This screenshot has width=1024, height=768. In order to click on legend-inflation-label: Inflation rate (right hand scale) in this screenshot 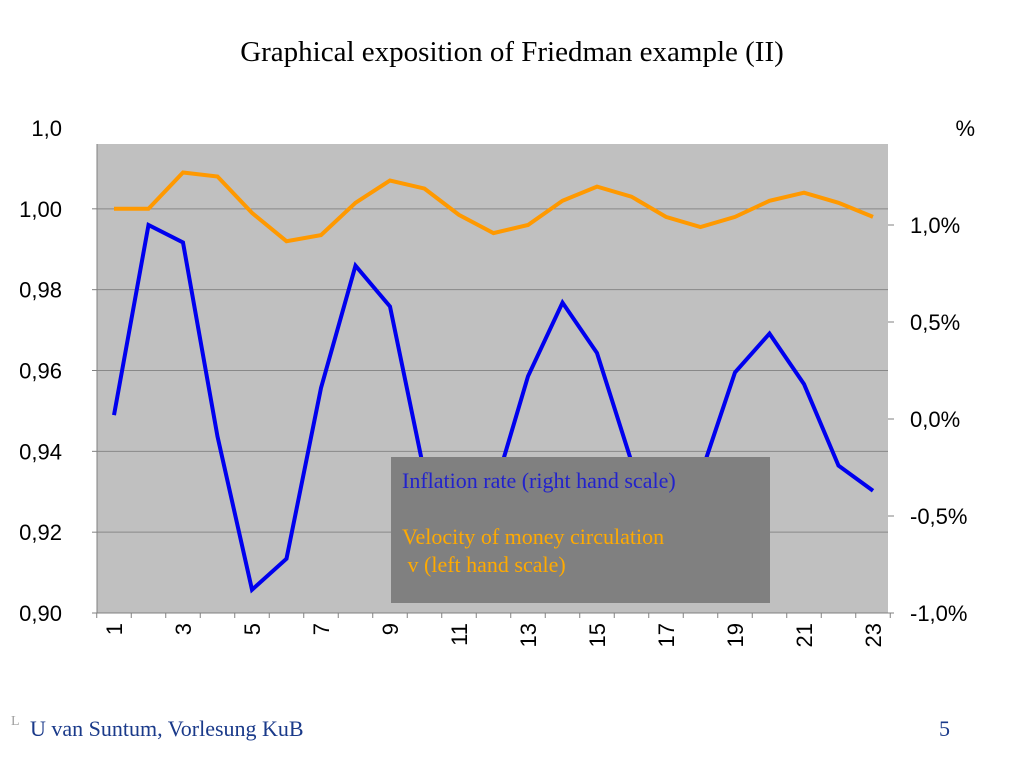, I will do `click(539, 480)`.